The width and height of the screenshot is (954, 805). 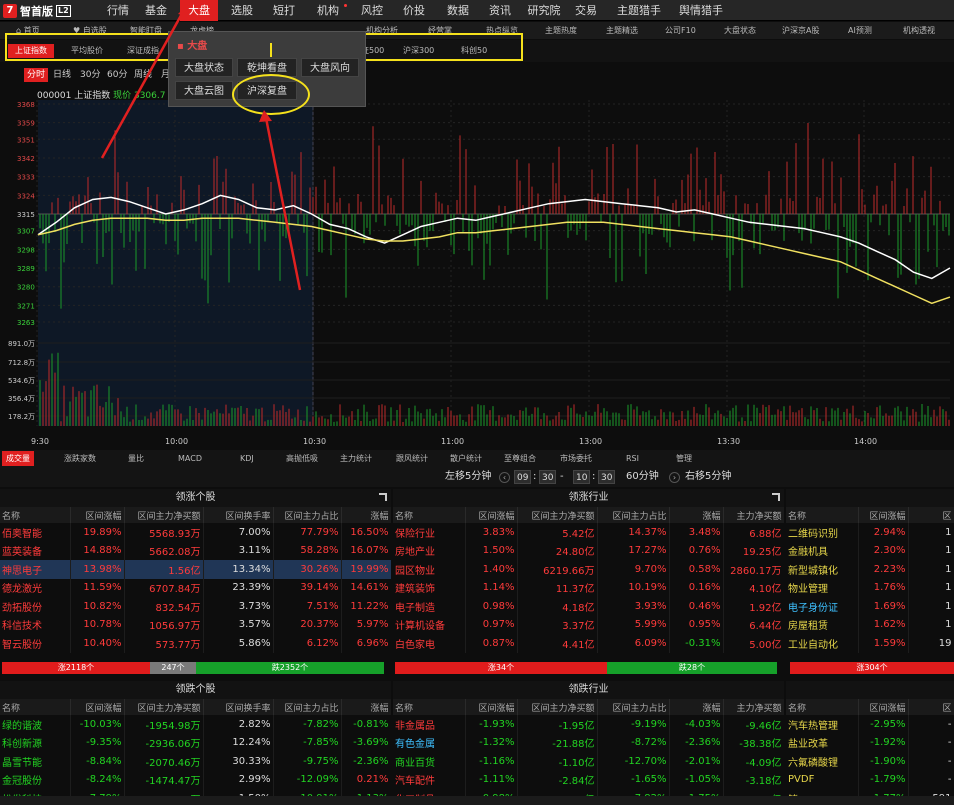 What do you see at coordinates (412, 458) in the screenshot?
I see `ind-genfeng: 跟风统计` at bounding box center [412, 458].